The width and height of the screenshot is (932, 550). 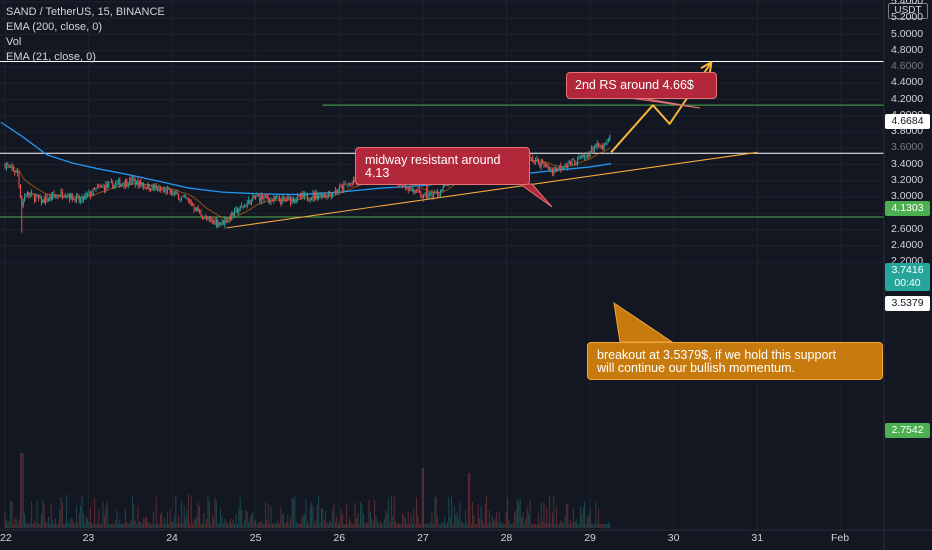 What do you see at coordinates (907, 208) in the screenshot?
I see `level-tag-4130: 4.1303` at bounding box center [907, 208].